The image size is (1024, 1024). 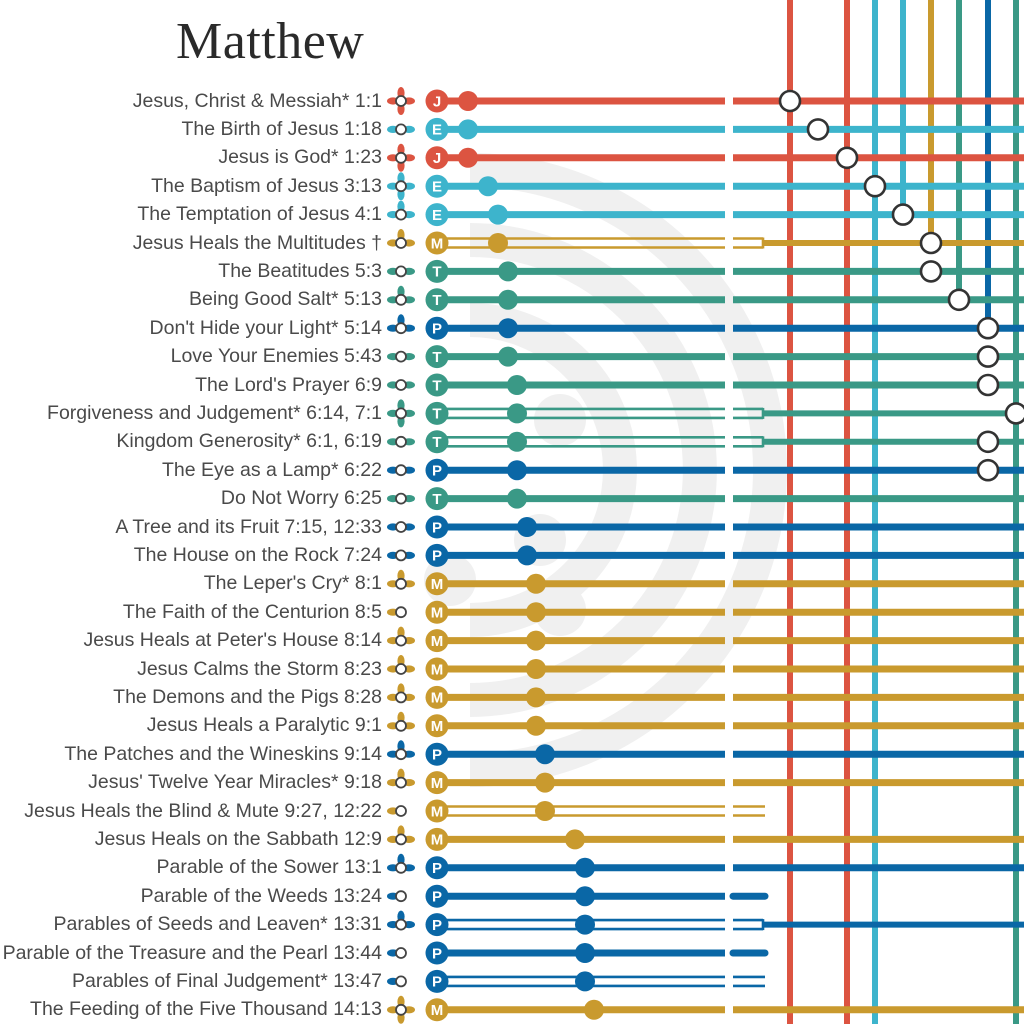 What do you see at coordinates (301, 498) in the screenshot?
I see `story-label: Do Not Worry 6:25` at bounding box center [301, 498].